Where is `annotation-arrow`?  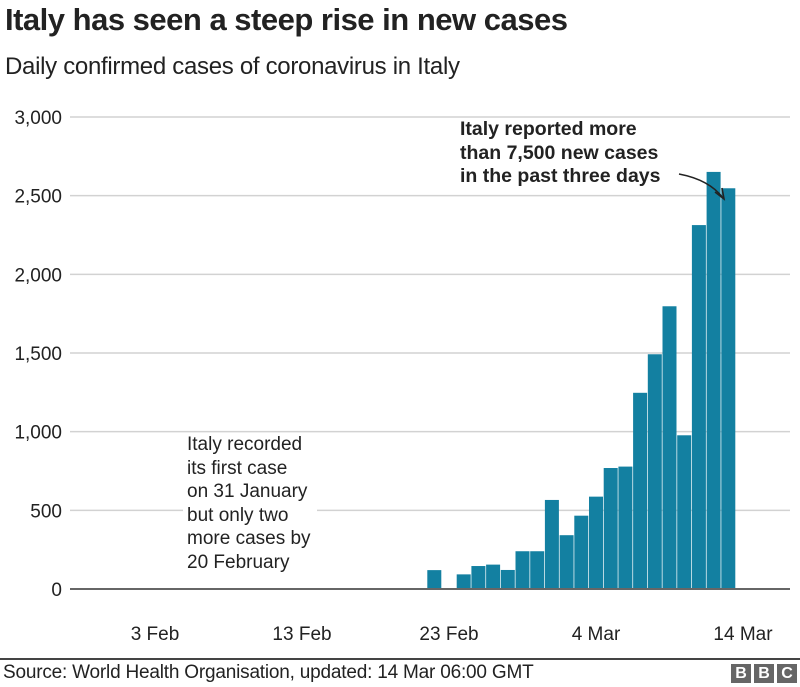 annotation-arrow is located at coordinates (701, 186).